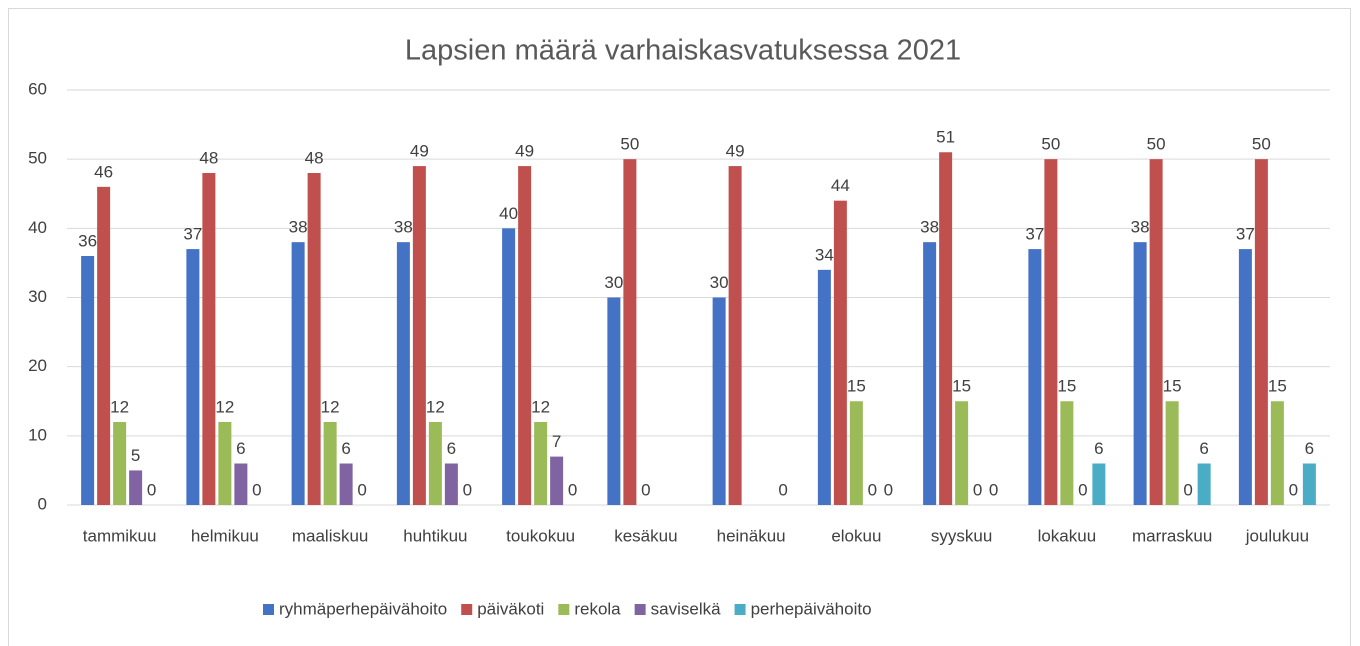  I want to click on legend-label: saviselkä, so click(686, 608).